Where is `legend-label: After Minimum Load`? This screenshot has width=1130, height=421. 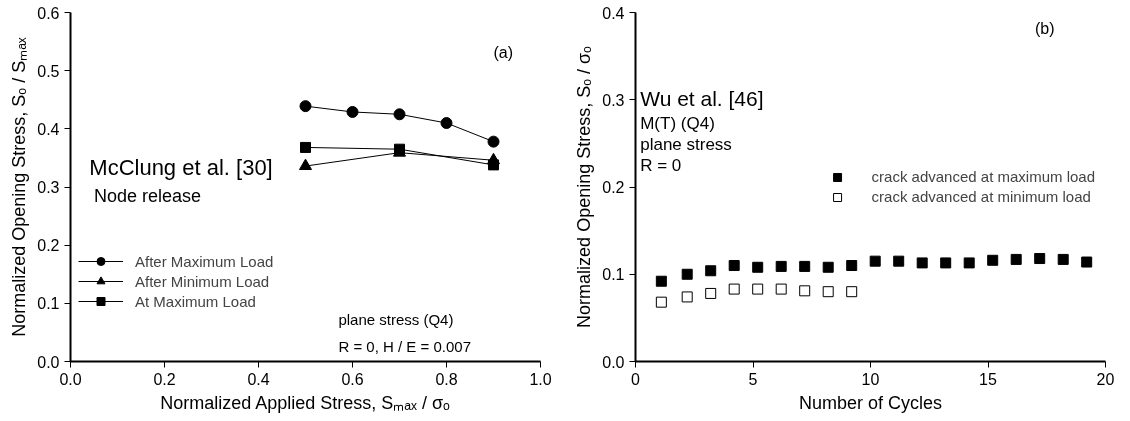 legend-label: After Minimum Load is located at coordinates (202, 281).